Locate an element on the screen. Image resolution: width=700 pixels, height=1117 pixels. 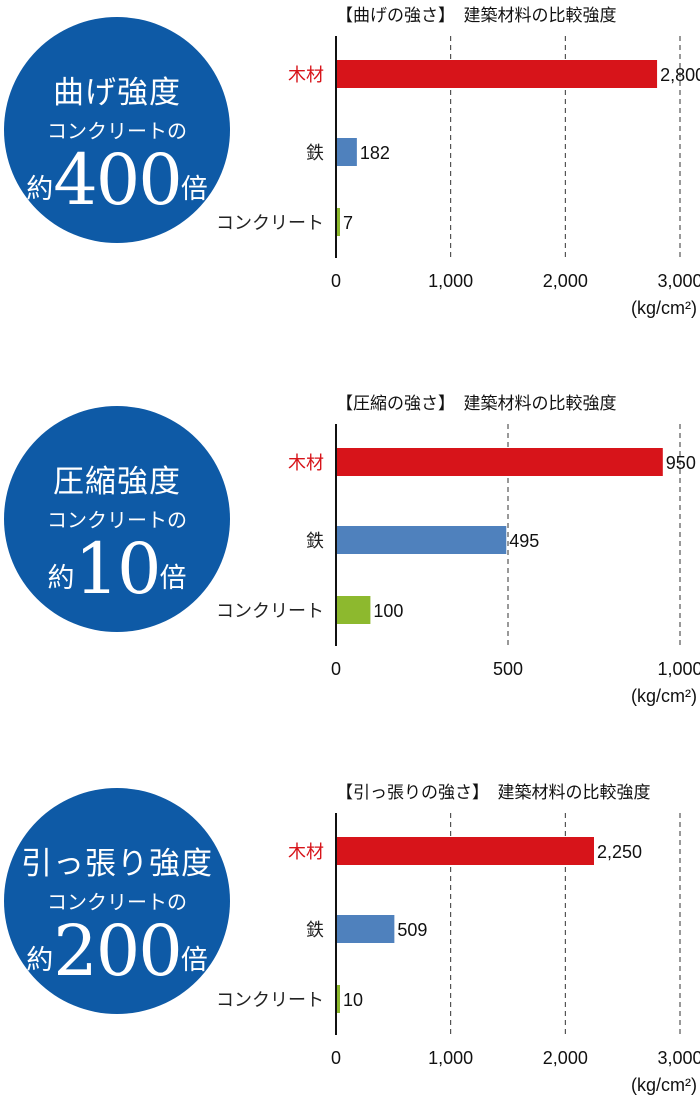
circle-title: 曲げ強度 is located at coordinates (117, 93).